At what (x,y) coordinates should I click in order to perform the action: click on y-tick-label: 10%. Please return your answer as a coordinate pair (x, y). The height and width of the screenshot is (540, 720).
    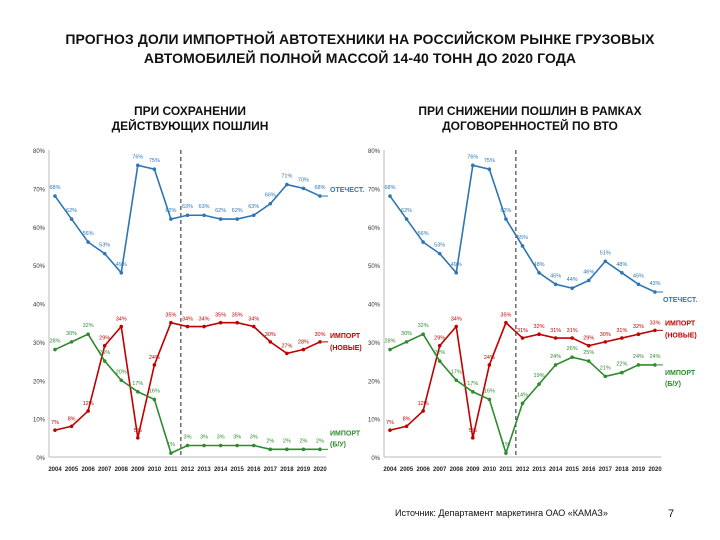
    Looking at the image, I should click on (39, 421).